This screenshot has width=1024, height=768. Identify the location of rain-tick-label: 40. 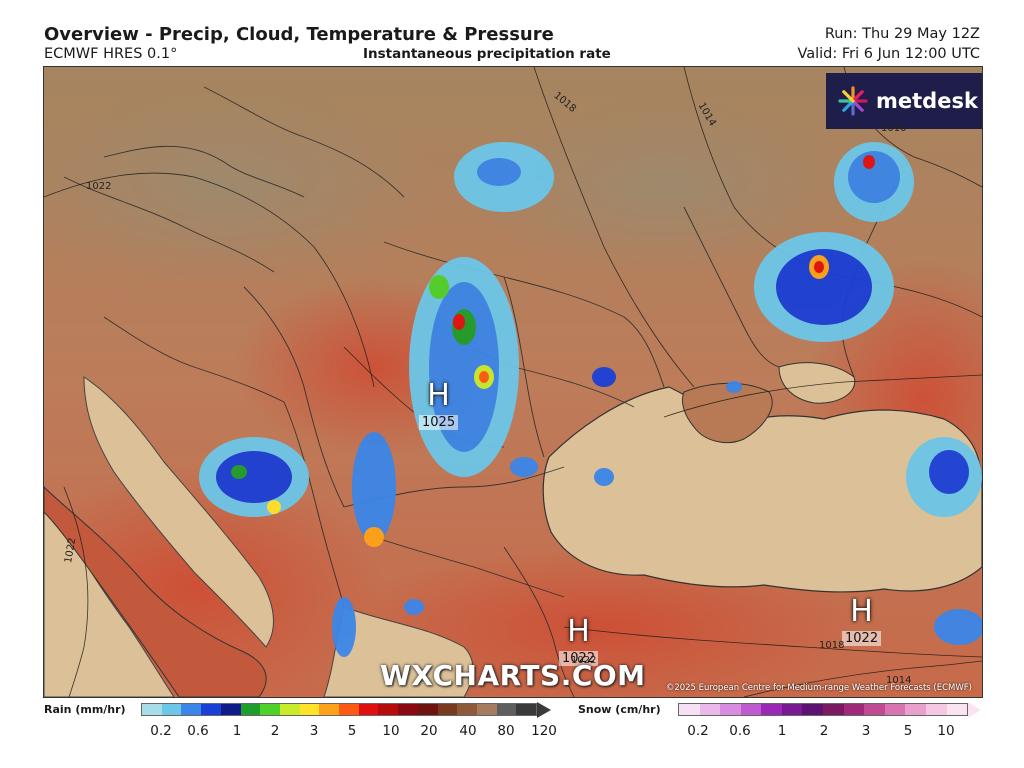
(468, 731).